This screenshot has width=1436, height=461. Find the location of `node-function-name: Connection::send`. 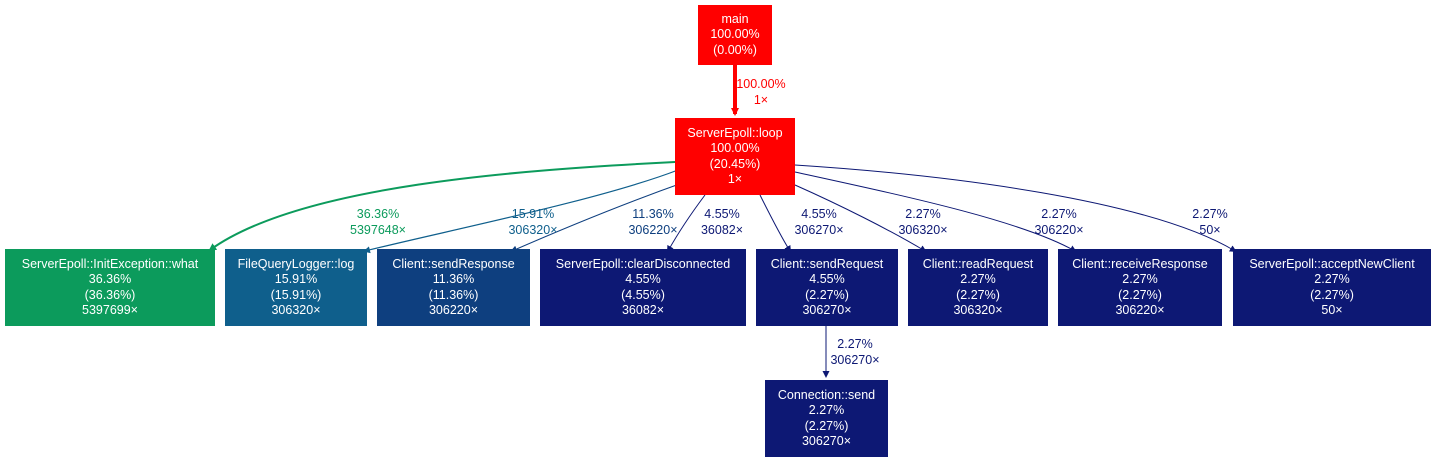

node-function-name: Connection::send is located at coordinates (826, 394).